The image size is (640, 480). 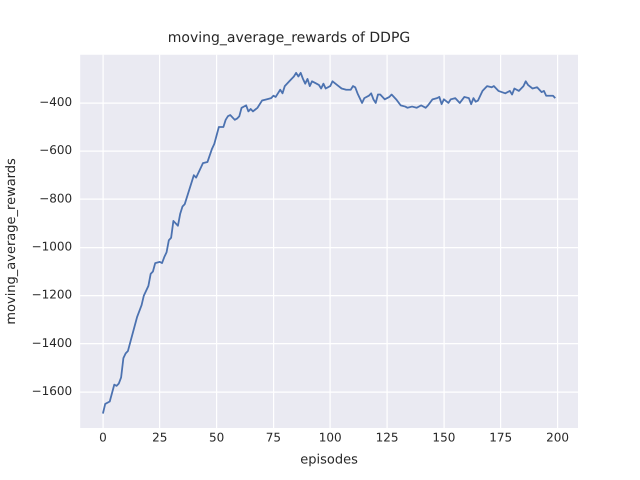 I want to click on x-tick-label: 150, so click(x=444, y=437).